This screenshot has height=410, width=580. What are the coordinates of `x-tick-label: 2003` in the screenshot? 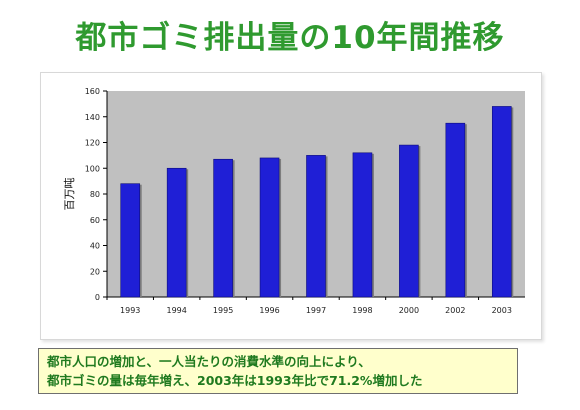 It's located at (502, 310).